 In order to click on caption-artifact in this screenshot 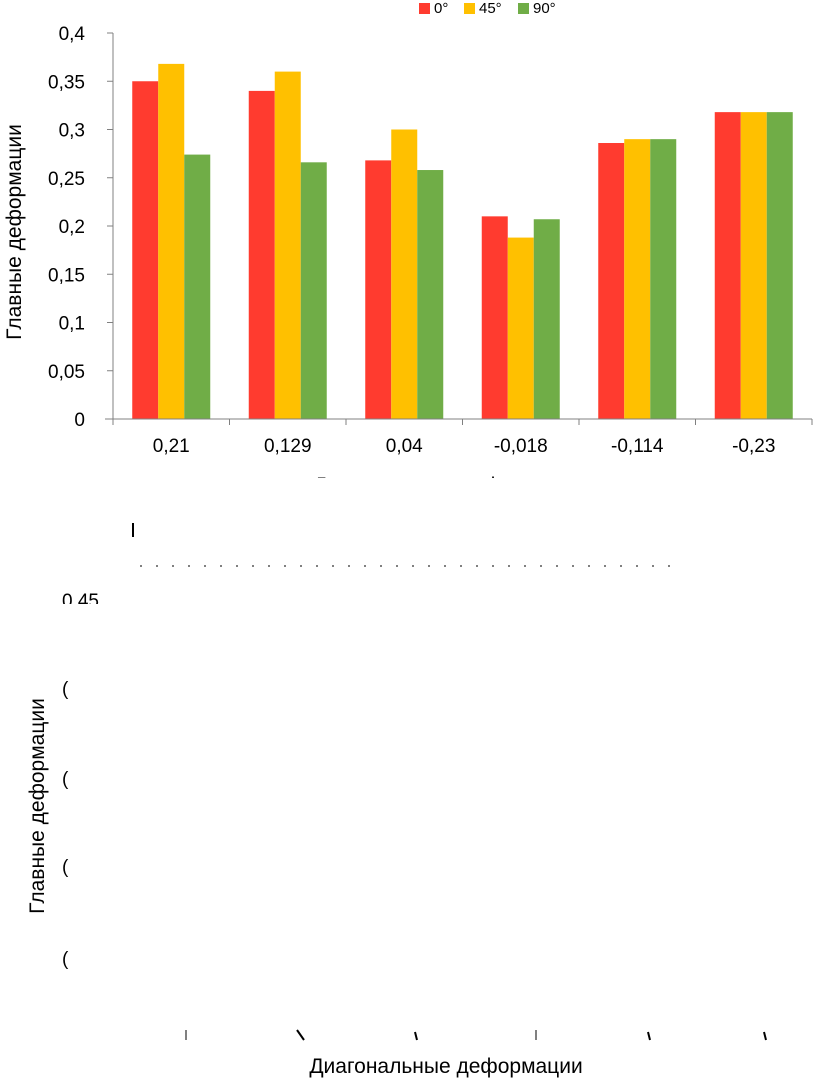, I will do `click(133, 530)`.